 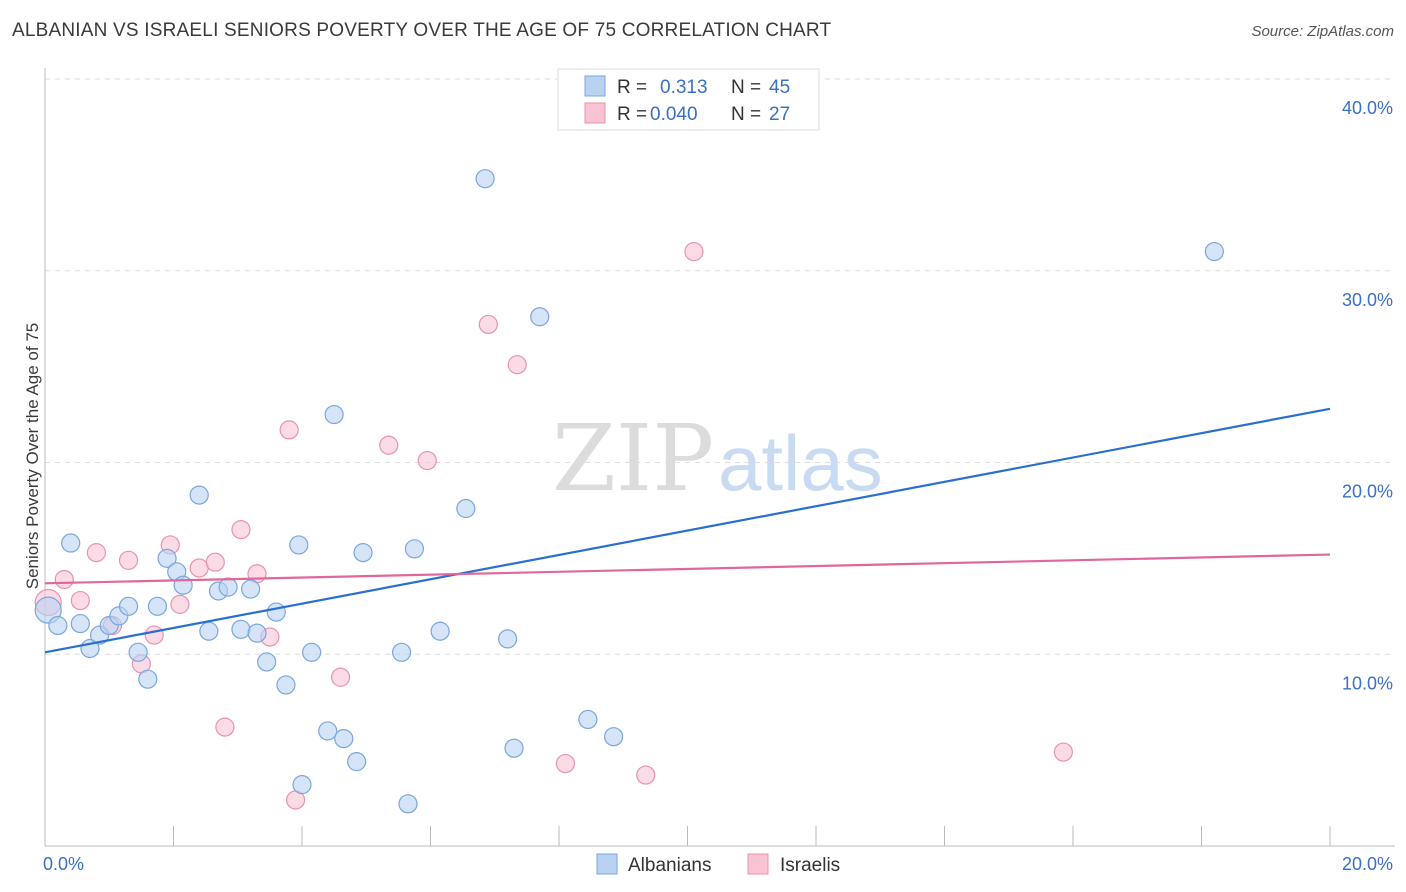 What do you see at coordinates (1367, 683) in the screenshot?
I see `y-tick-label: 10.0%` at bounding box center [1367, 683].